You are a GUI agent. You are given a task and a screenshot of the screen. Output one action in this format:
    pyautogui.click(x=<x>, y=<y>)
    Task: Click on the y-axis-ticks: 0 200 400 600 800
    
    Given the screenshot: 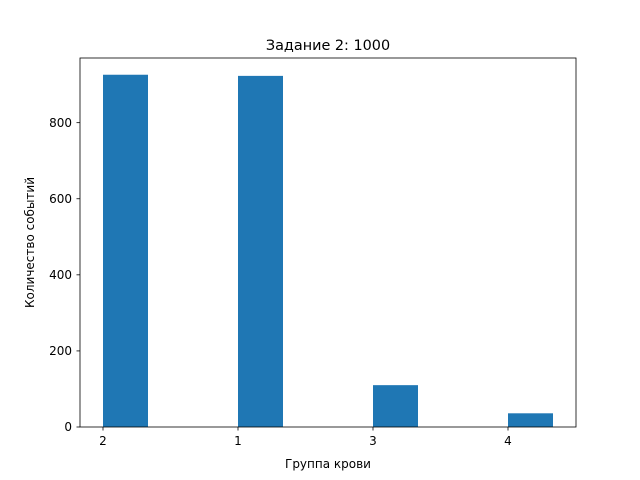 What is the action you would take?
    pyautogui.click(x=64, y=275)
    